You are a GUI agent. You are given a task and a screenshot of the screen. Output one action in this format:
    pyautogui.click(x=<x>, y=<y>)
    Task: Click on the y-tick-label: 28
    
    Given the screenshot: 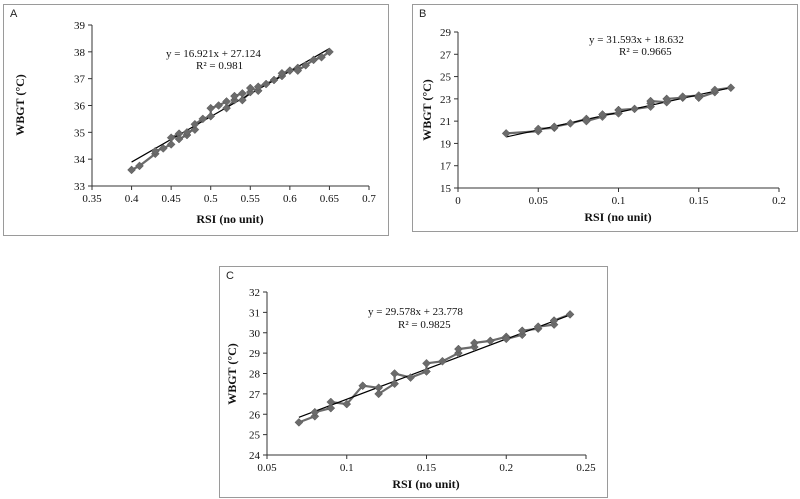 What is the action you would take?
    pyautogui.click(x=255, y=375)
    